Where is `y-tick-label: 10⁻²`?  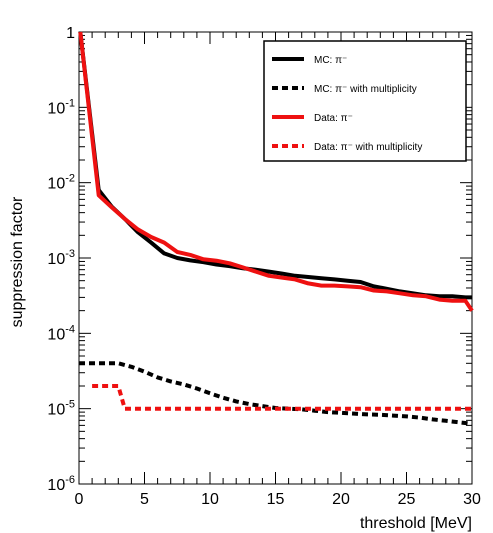 y-tick-label: 10⁻² is located at coordinates (61, 183).